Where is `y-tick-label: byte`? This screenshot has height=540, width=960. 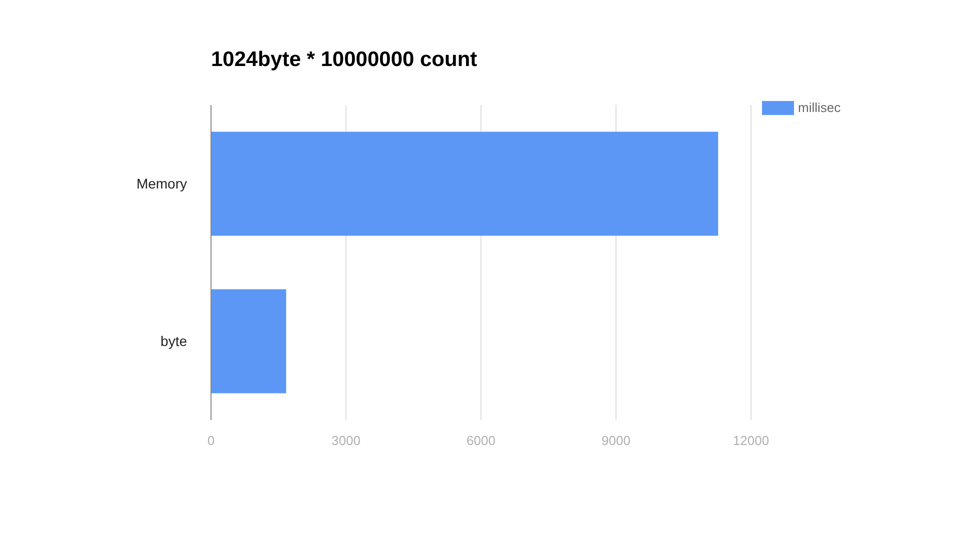
y-tick-label: byte is located at coordinates (174, 341).